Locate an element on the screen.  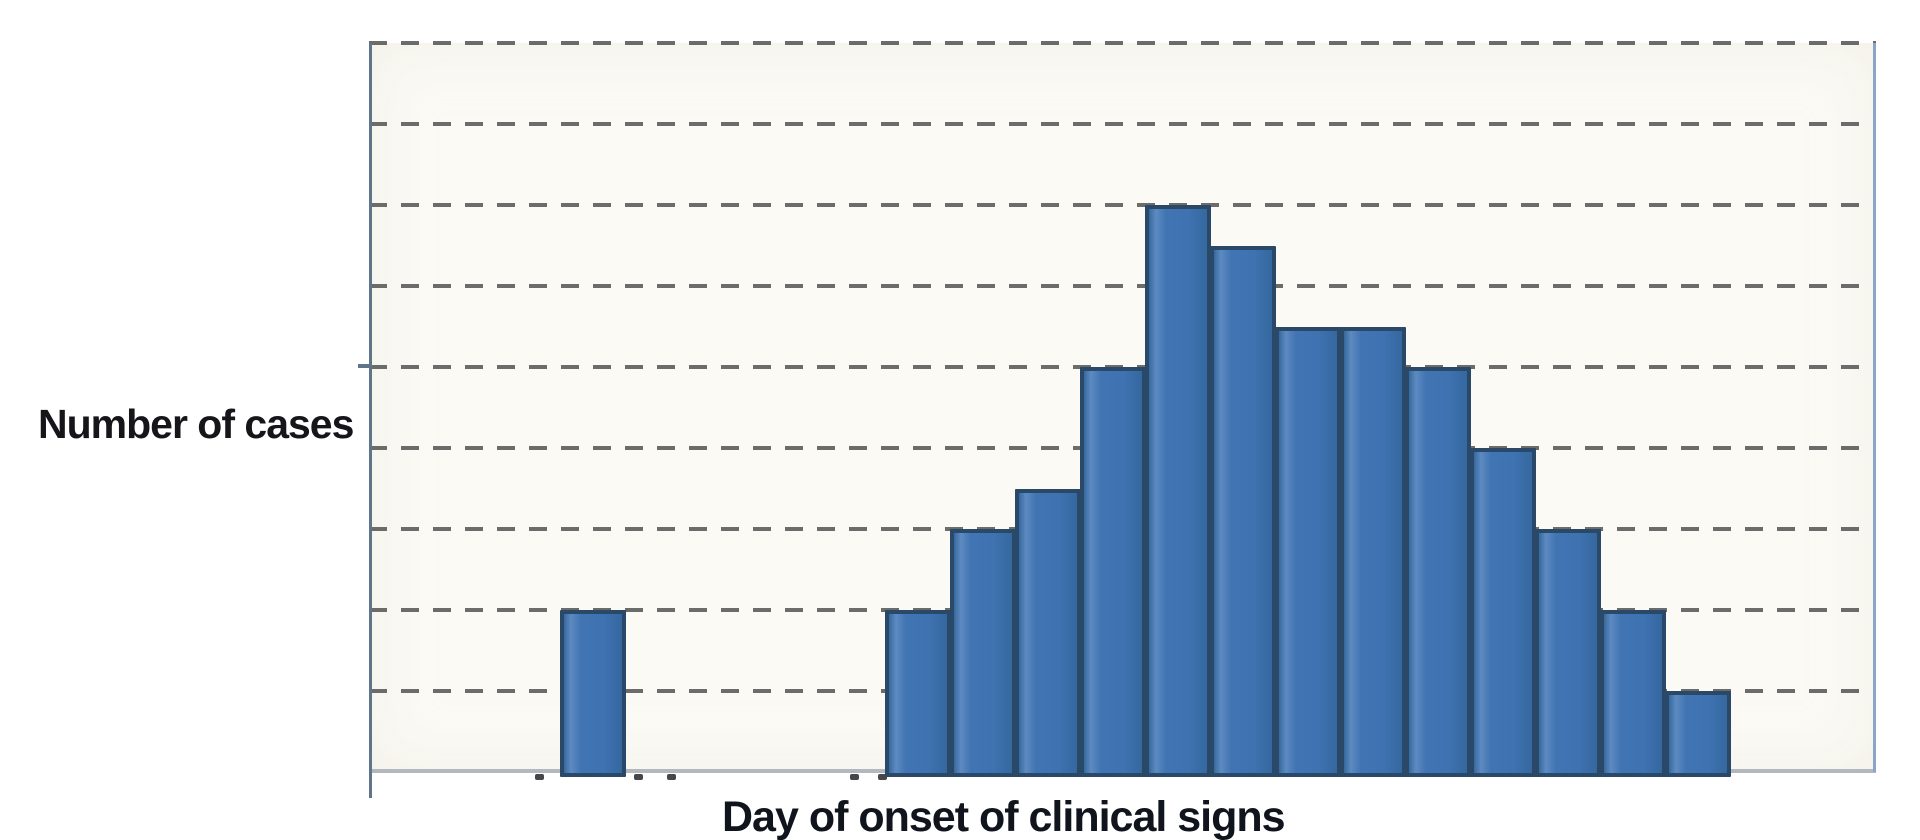
x-axis-label: Day of onset of clinical signs is located at coordinates (1004, 816).